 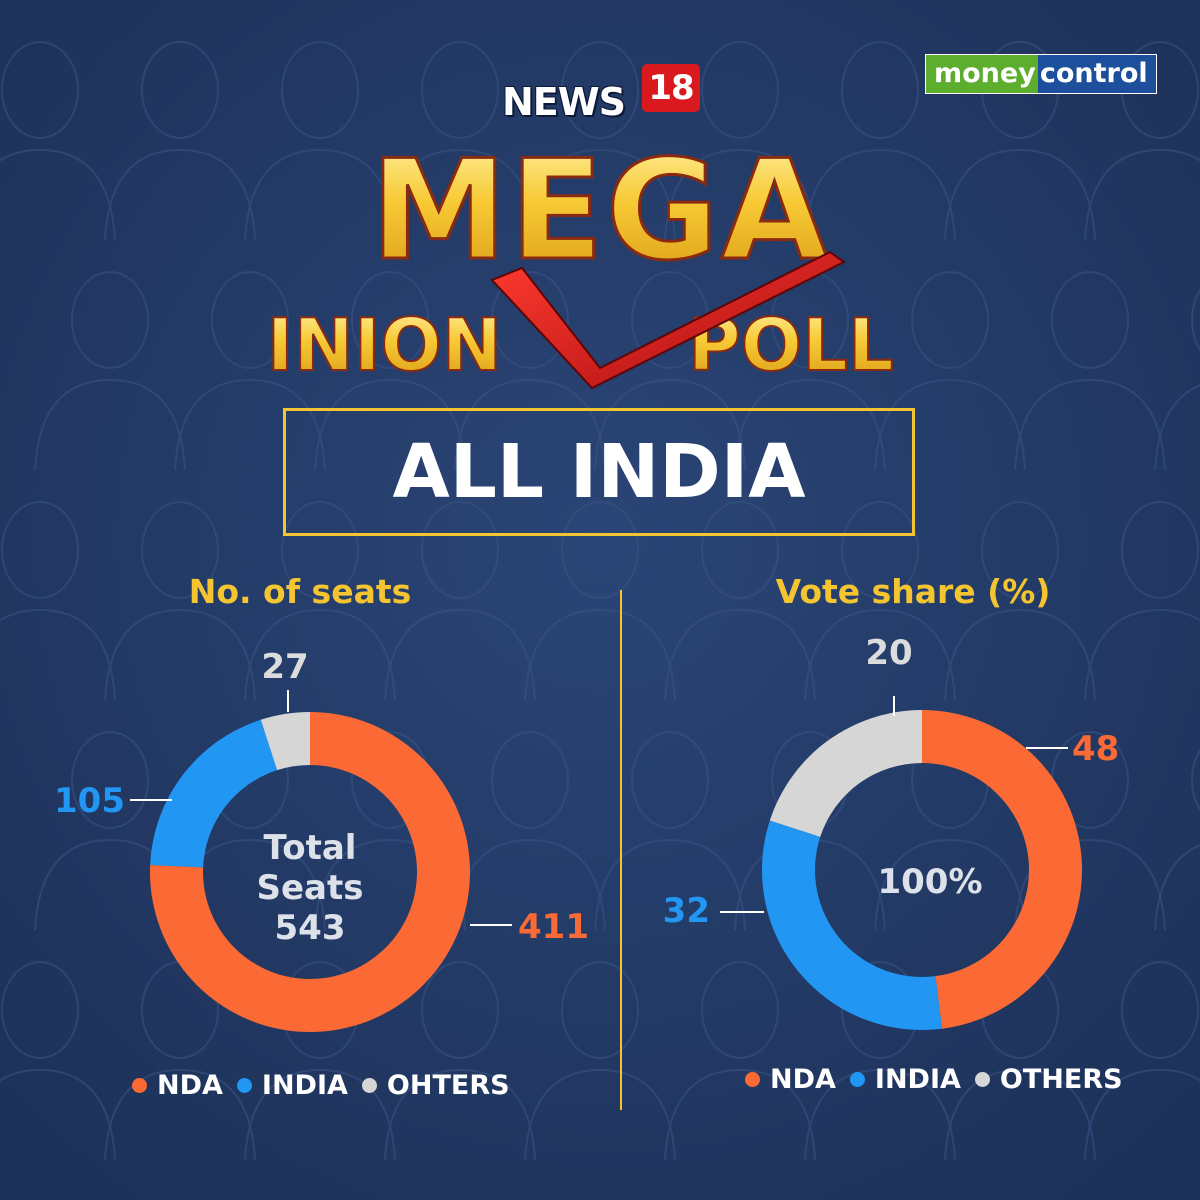 What do you see at coordinates (981, 74) in the screenshot?
I see `moneycontrol-logo-money: money` at bounding box center [981, 74].